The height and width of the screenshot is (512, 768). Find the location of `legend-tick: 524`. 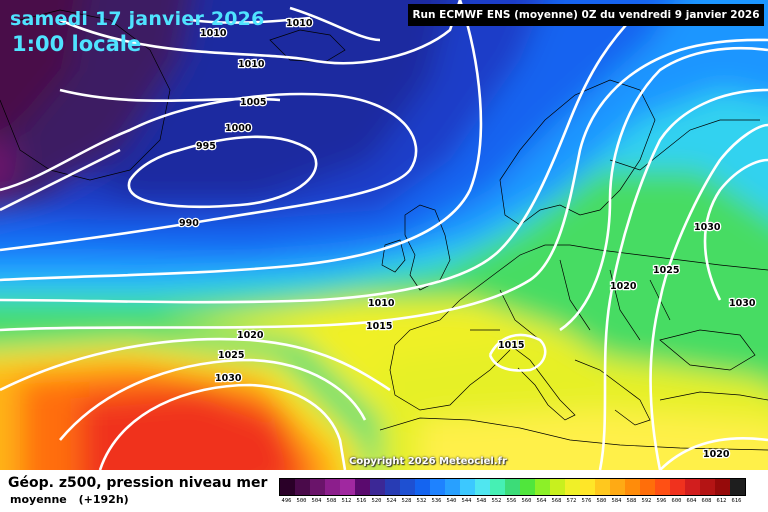

legend-tick: 524 is located at coordinates (391, 501).